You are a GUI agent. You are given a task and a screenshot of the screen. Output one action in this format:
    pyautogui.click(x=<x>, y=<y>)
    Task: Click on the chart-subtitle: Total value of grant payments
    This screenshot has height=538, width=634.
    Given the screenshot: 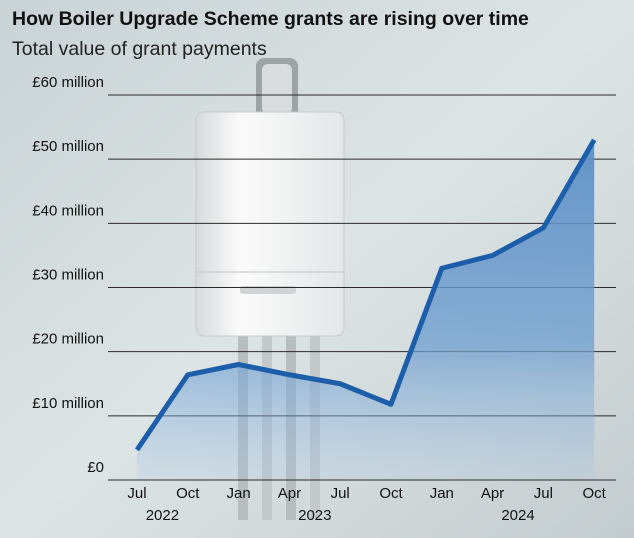 What is the action you would take?
    pyautogui.click(x=139, y=49)
    